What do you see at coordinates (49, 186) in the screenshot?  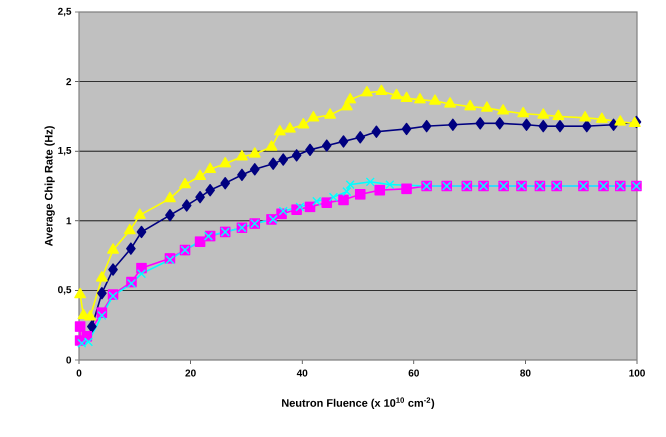 I see `y-axis-title: Average Chip Rate (Hz)` at bounding box center [49, 186].